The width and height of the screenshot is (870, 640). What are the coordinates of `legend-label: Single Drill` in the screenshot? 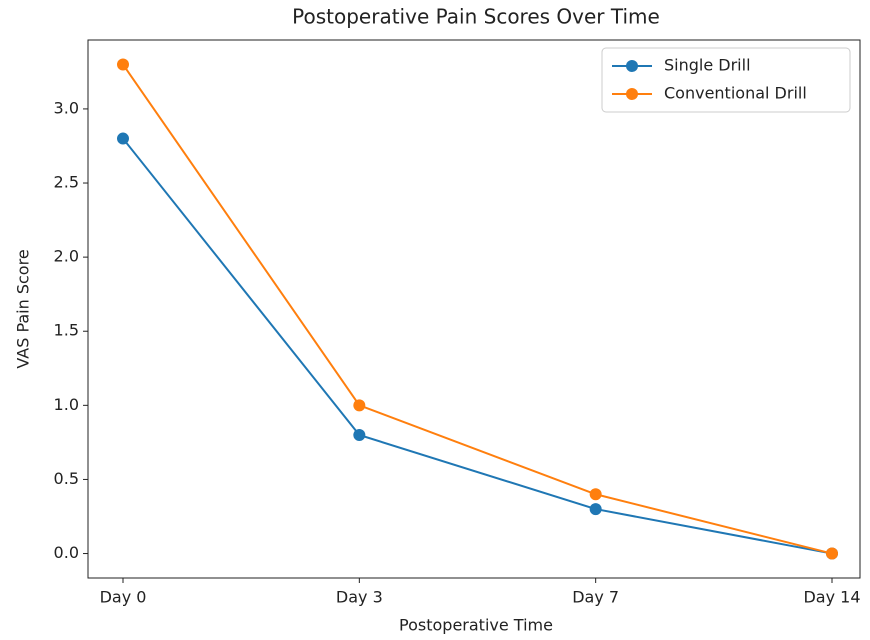 It's located at (707, 65).